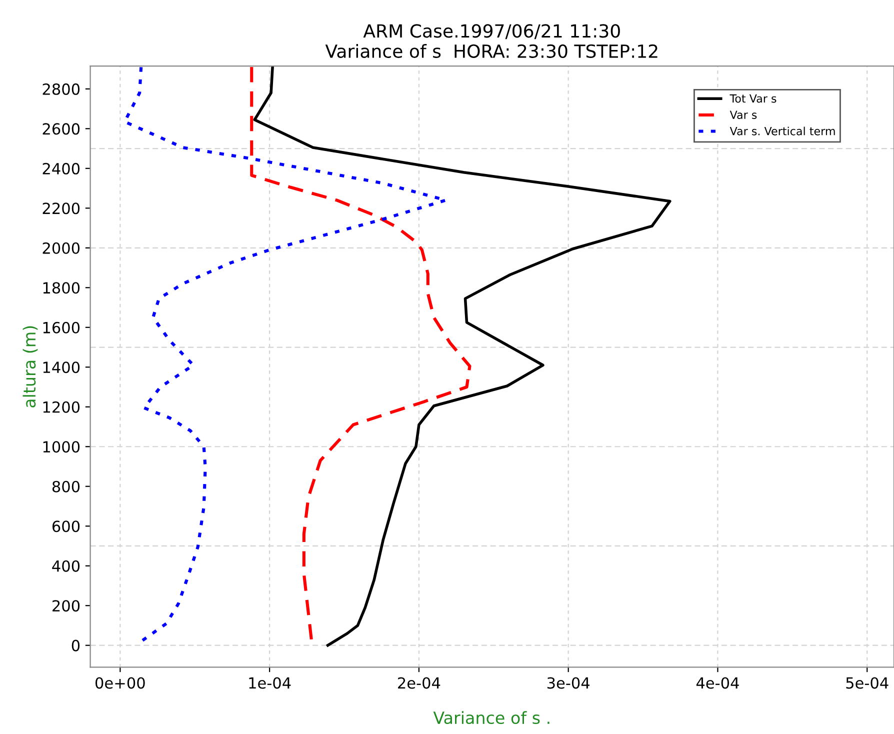  What do you see at coordinates (270, 683) in the screenshot?
I see `x-tick-label: 1e-04` at bounding box center [270, 683].